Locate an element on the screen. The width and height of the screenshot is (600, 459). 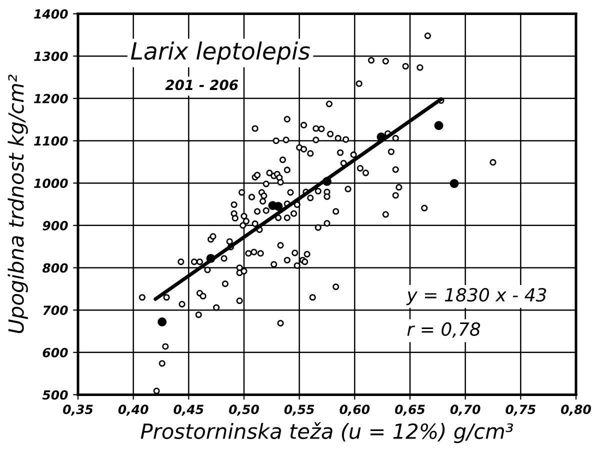
y-tick-label: 1100 is located at coordinates (51, 141).